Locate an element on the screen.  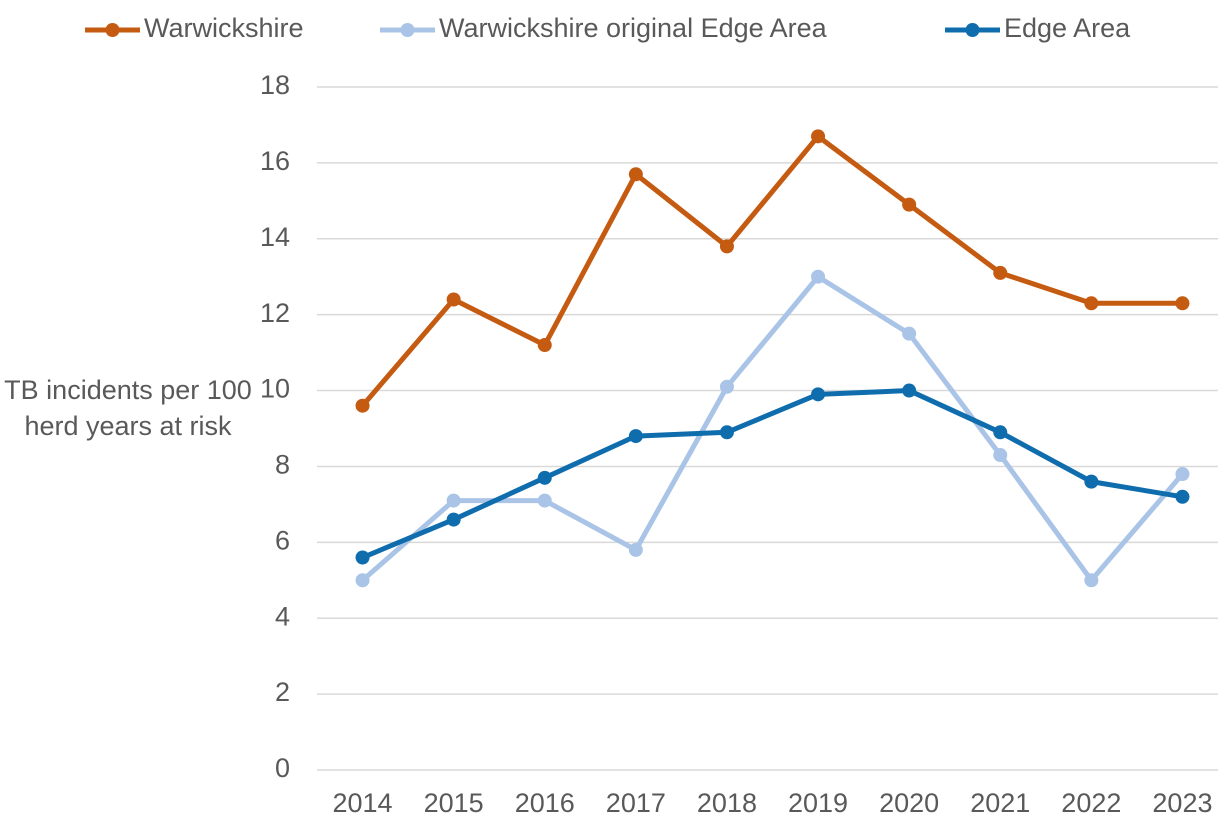
x-tick-label: 2015 is located at coordinates (454, 803).